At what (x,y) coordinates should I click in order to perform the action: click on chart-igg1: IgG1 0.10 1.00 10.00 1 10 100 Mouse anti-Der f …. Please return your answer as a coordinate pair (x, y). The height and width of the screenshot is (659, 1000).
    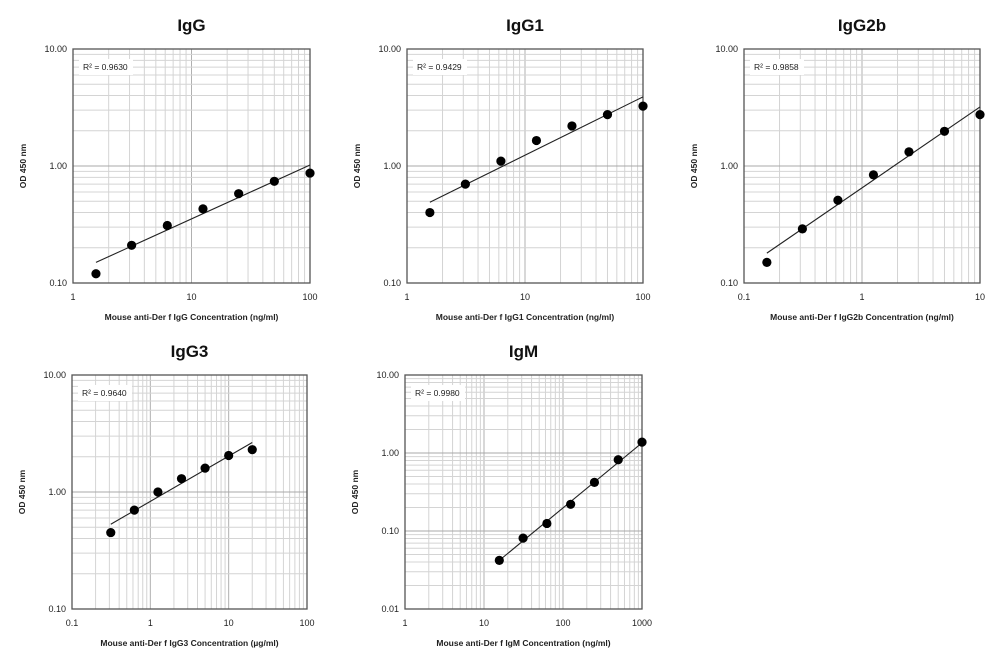
    Looking at the image, I should click on (501, 169).